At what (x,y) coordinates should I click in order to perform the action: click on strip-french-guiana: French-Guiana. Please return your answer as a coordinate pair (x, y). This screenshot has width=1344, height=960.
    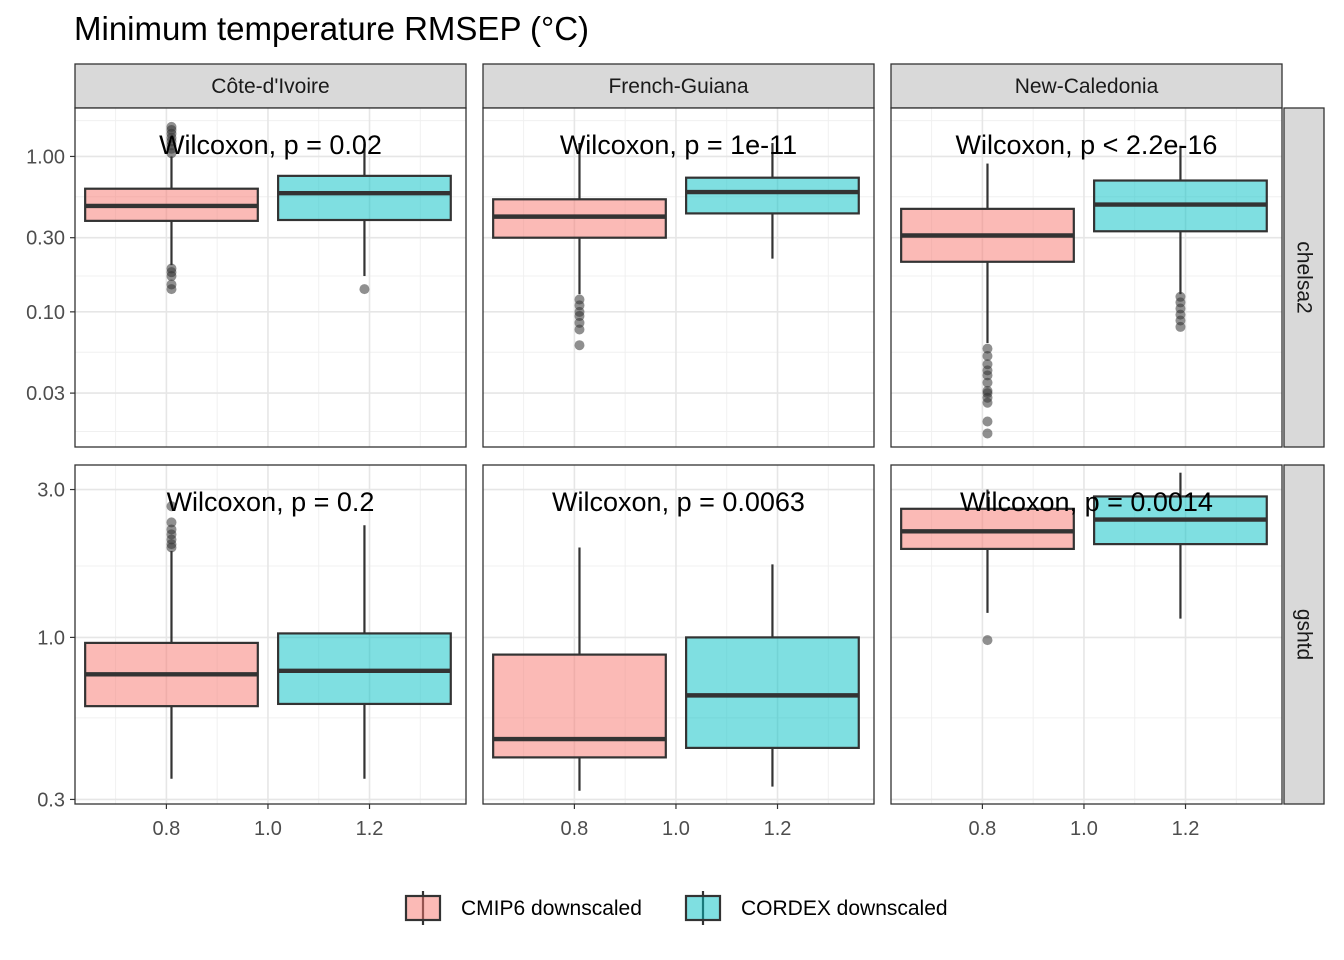
    Looking at the image, I should click on (678, 86).